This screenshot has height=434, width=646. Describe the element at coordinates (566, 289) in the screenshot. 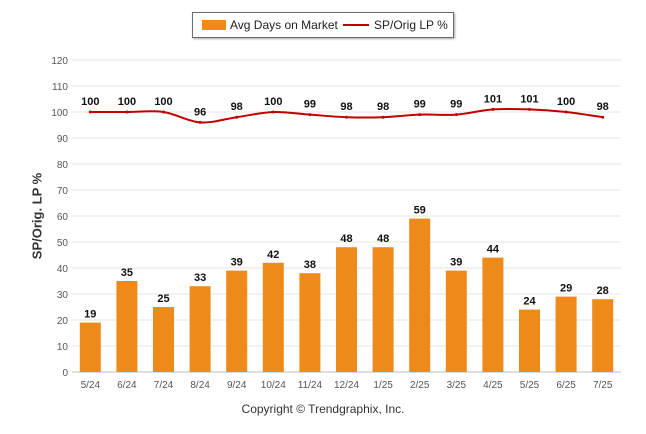

I see `bar-data-label: 29` at that location.